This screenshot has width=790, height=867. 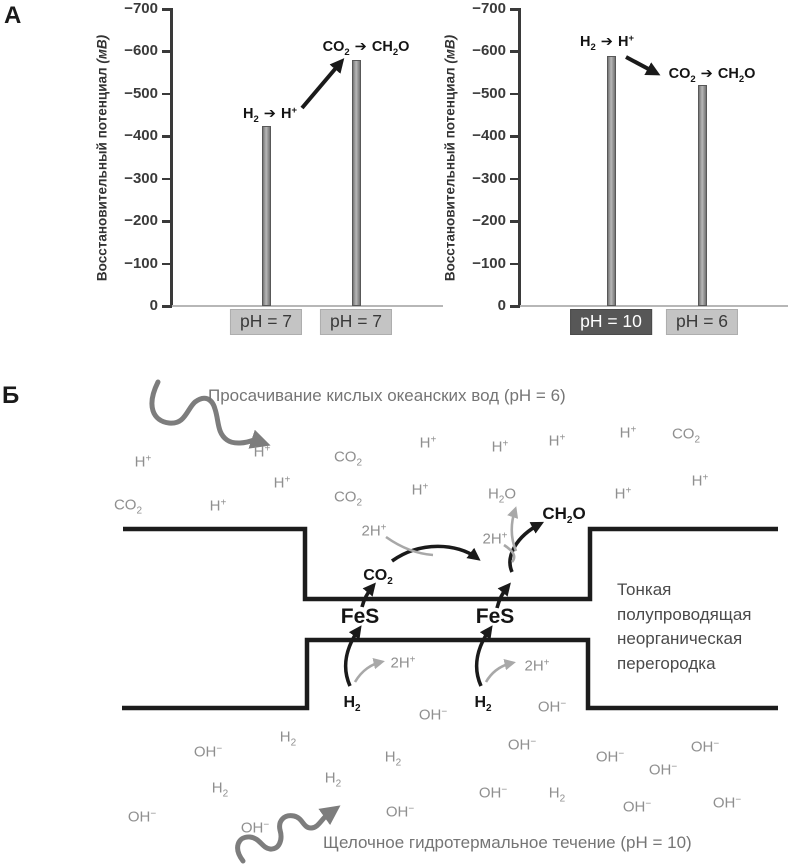 I want to click on co2-reduction-arc-arrow, so click(x=435, y=553).